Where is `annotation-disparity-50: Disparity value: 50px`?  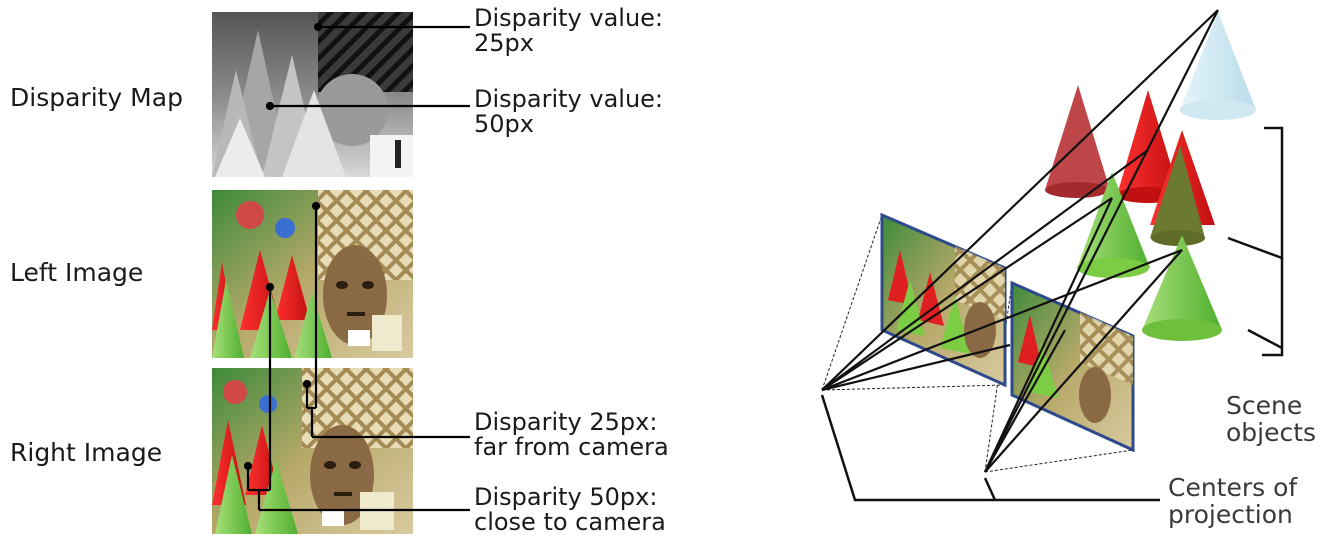
annotation-disparity-50: Disparity value: 50px is located at coordinates (568, 112).